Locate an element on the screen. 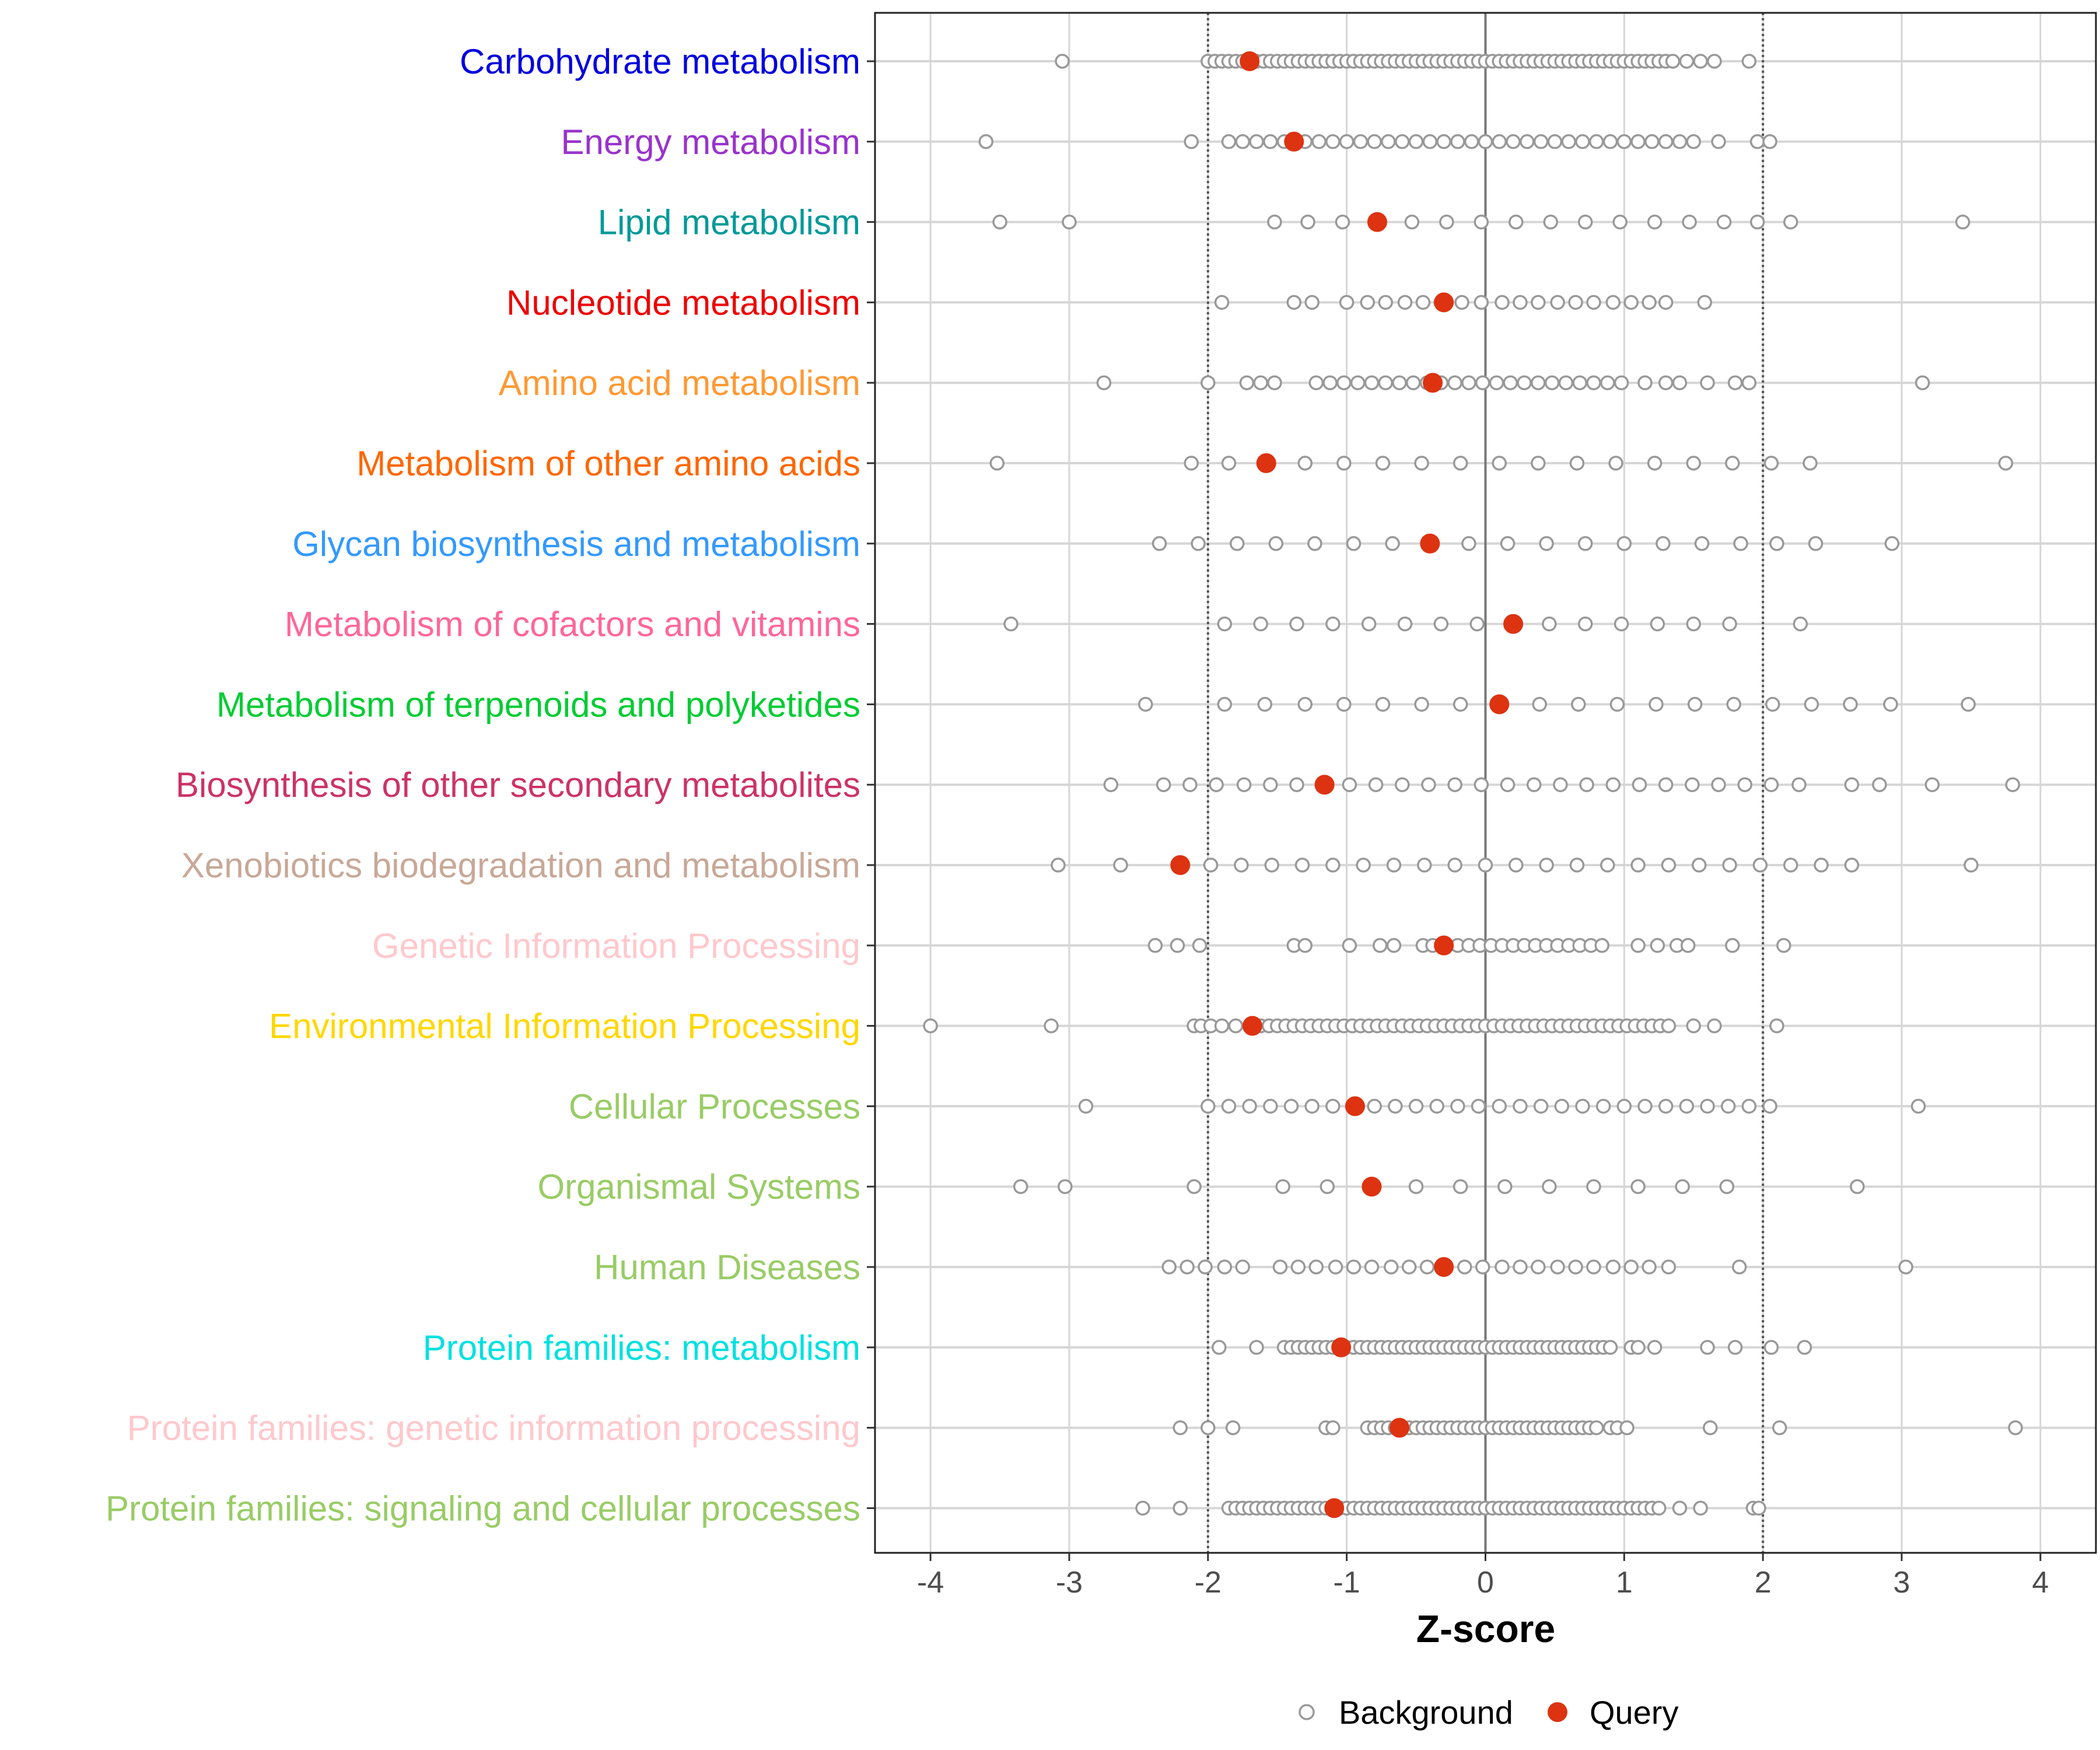 Image resolution: width=2100 pixels, height=1750 pixels. category-label: Glycan biosynthesis and metabolism is located at coordinates (576, 544).